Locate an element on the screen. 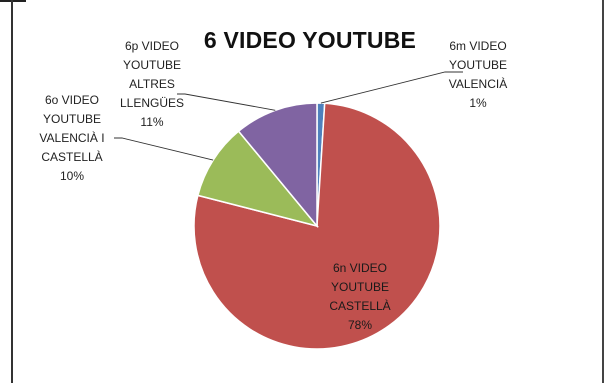  slice-label-6n: 6n VIDEO YOUTUBE CASTELLÀ 78% is located at coordinates (360, 297).